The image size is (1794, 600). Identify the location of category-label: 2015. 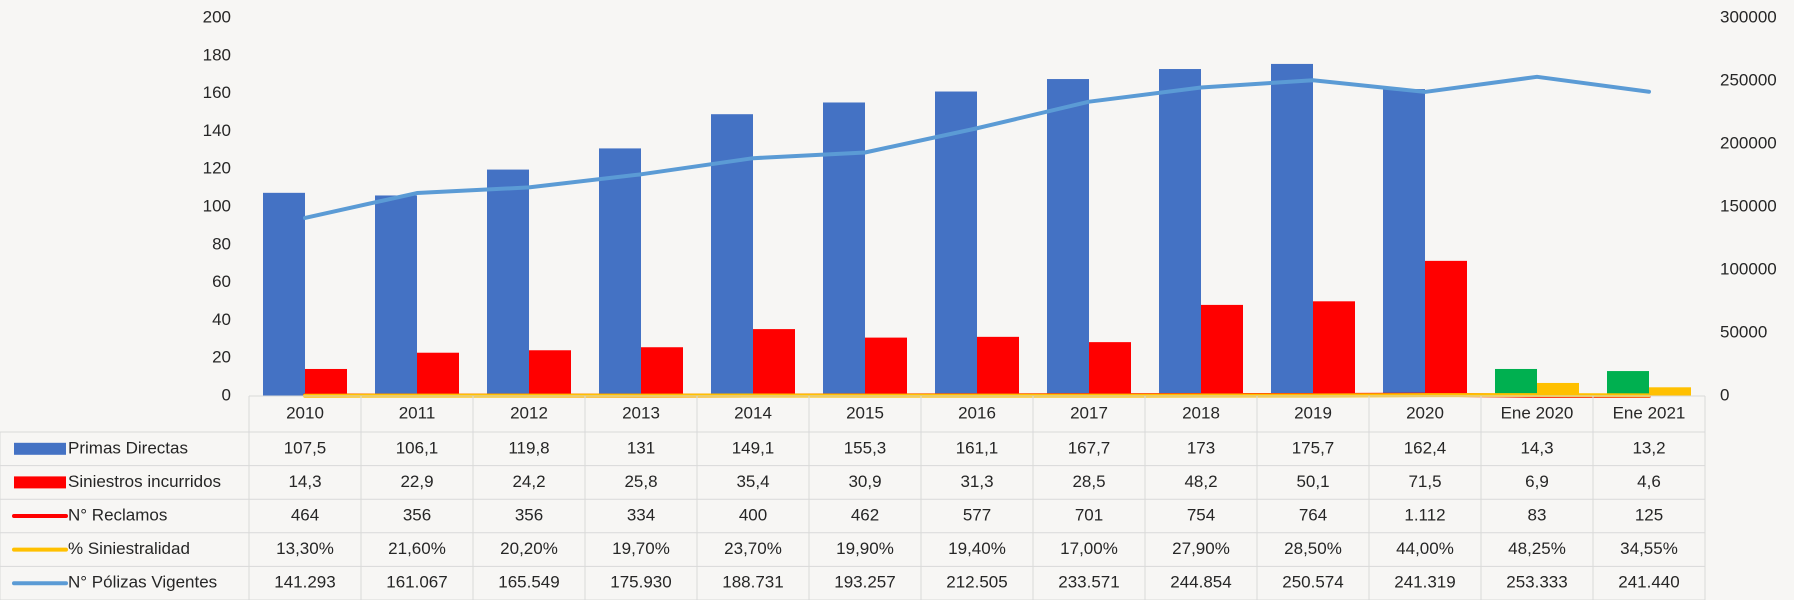
(865, 412).